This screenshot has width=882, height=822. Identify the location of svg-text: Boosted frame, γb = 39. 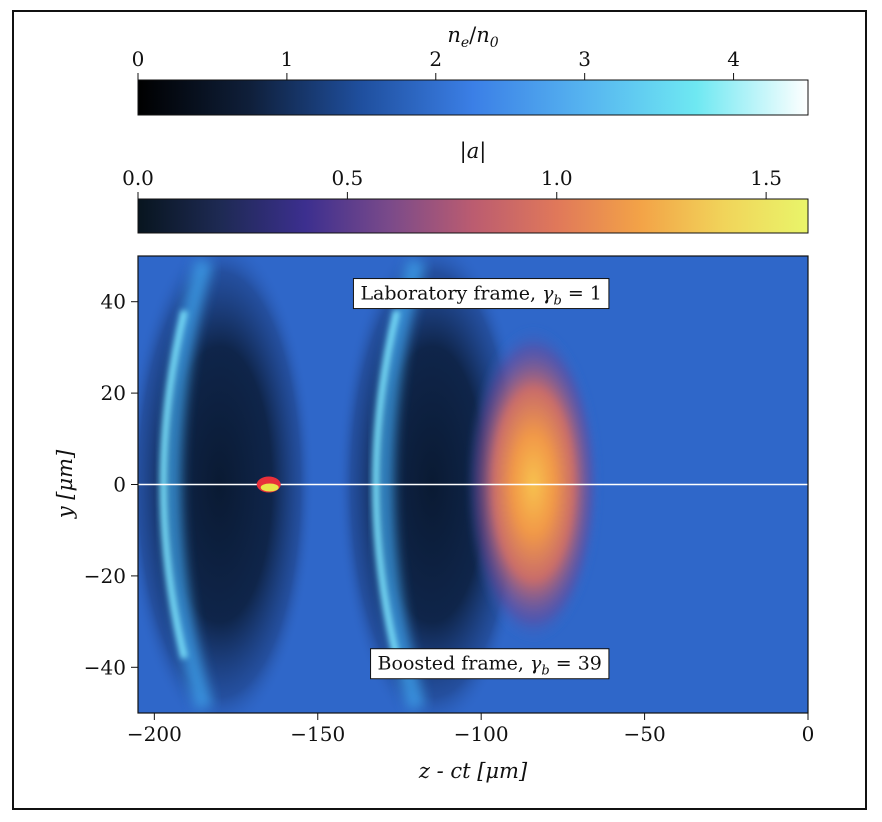
(490, 666).